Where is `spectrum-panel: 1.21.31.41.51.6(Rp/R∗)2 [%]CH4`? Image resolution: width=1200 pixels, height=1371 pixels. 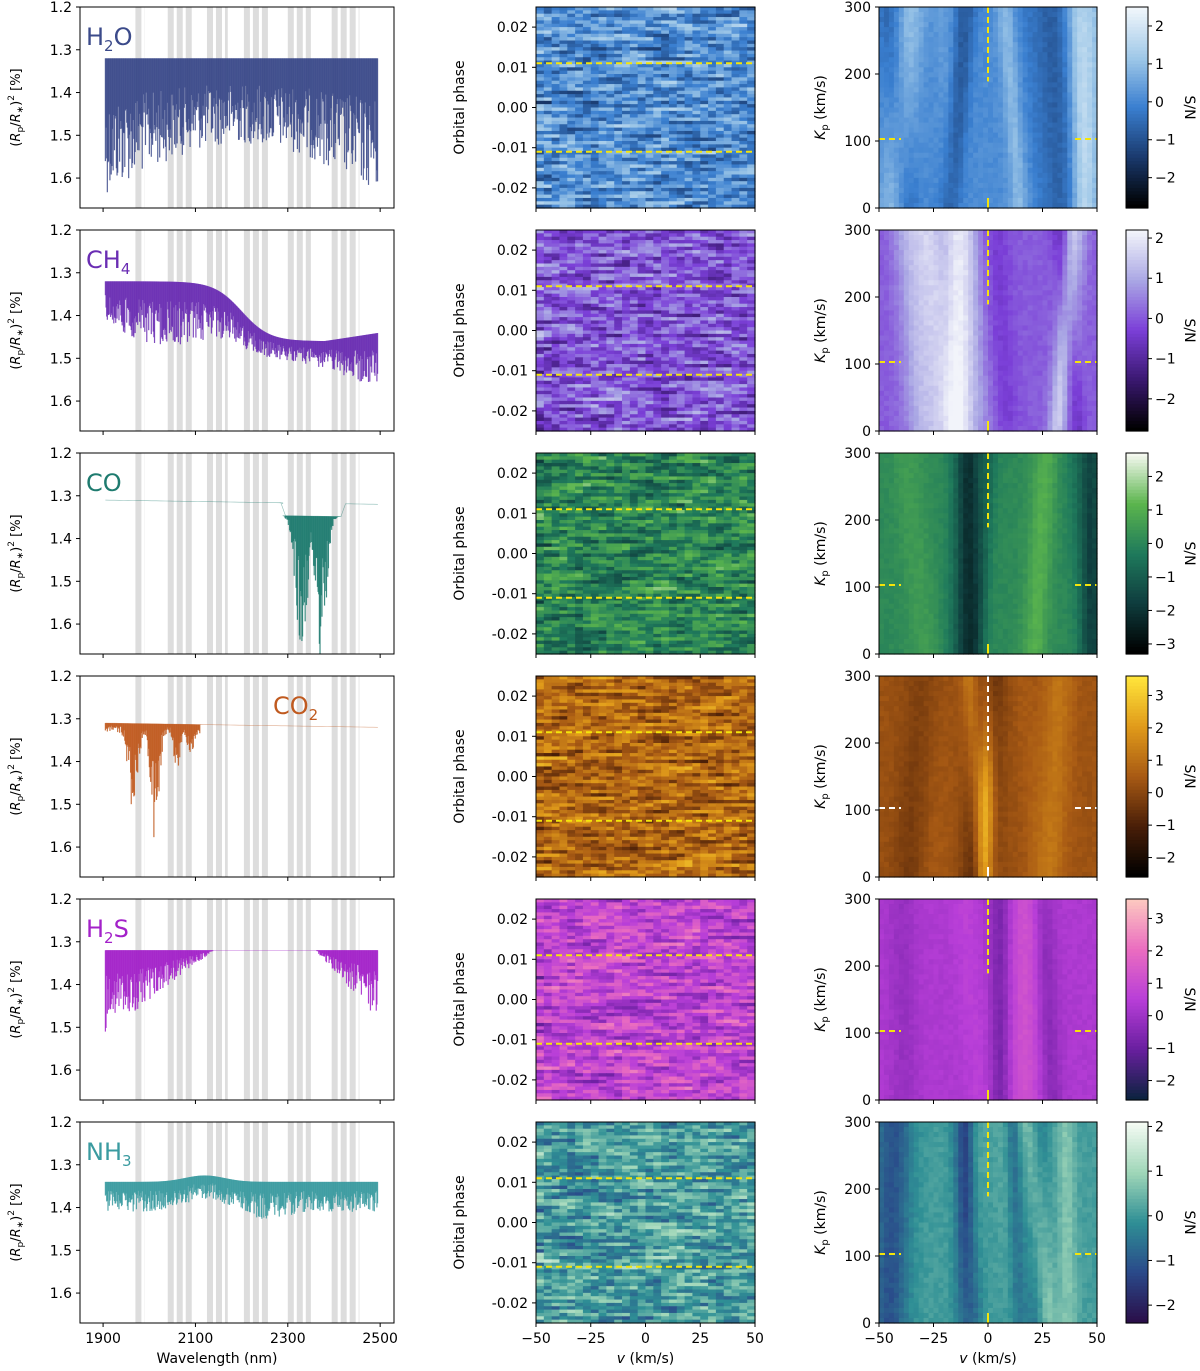 spectrum-panel: 1.21.31.41.51.6(Rp/R∗)2 [%]CH4 is located at coordinates (200, 329).